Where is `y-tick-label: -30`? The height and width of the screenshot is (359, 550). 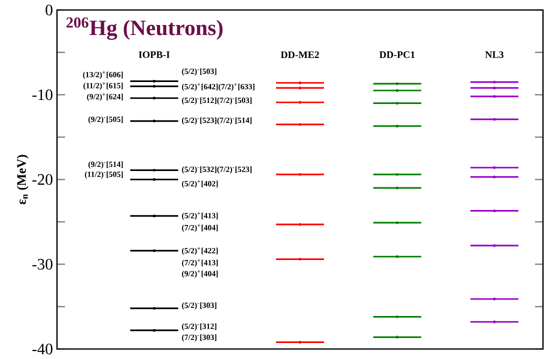
y-tick-label: -30 is located at coordinates (42, 264).